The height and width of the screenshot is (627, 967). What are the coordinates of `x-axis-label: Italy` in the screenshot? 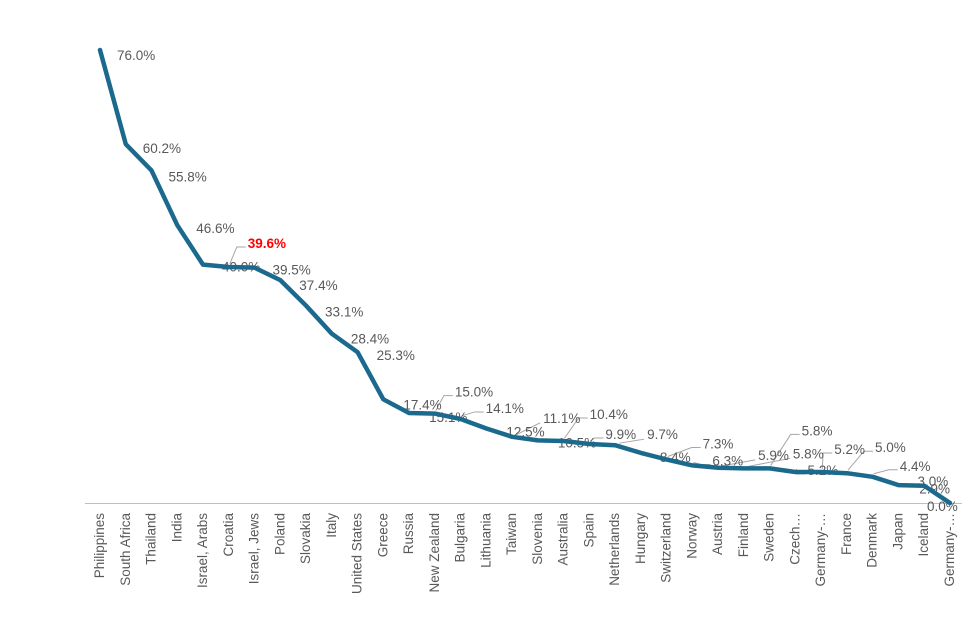 It's located at (331, 525).